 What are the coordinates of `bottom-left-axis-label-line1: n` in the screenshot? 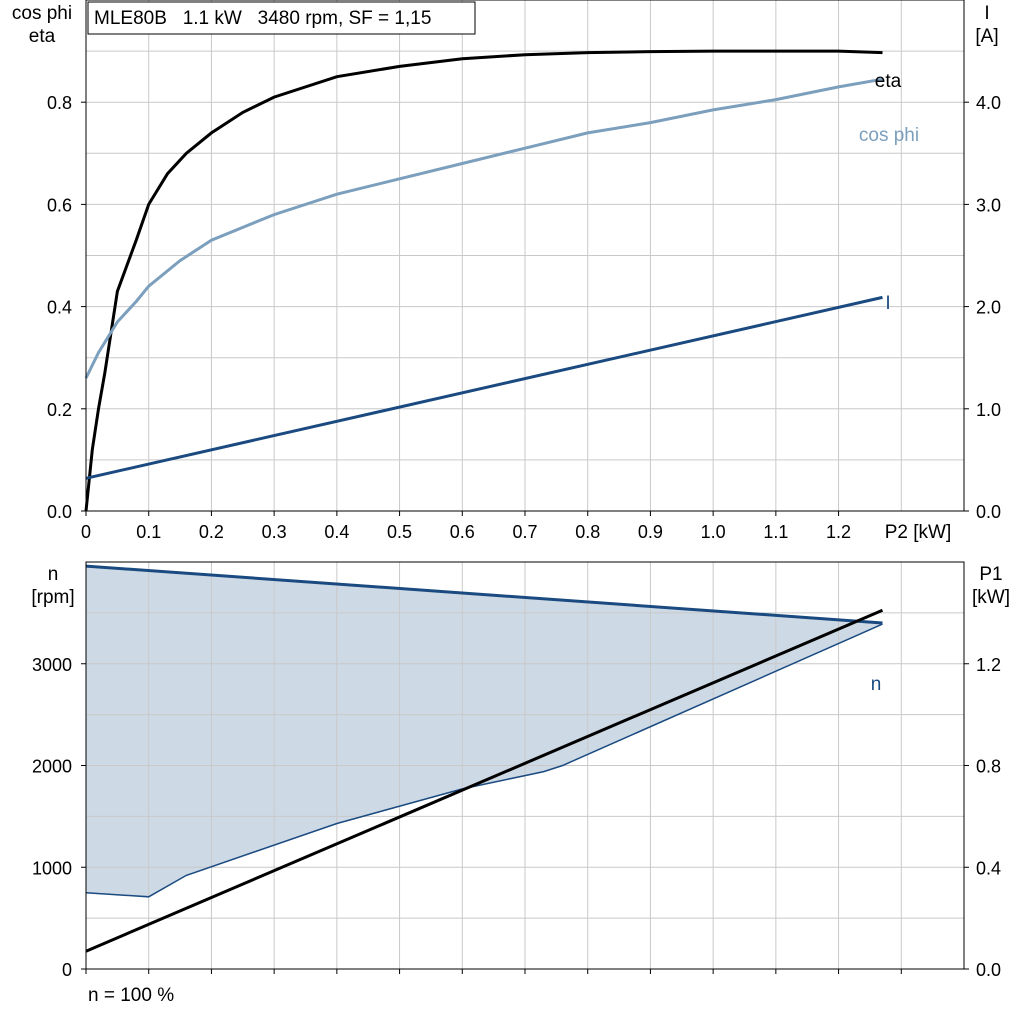 It's located at (53, 574).